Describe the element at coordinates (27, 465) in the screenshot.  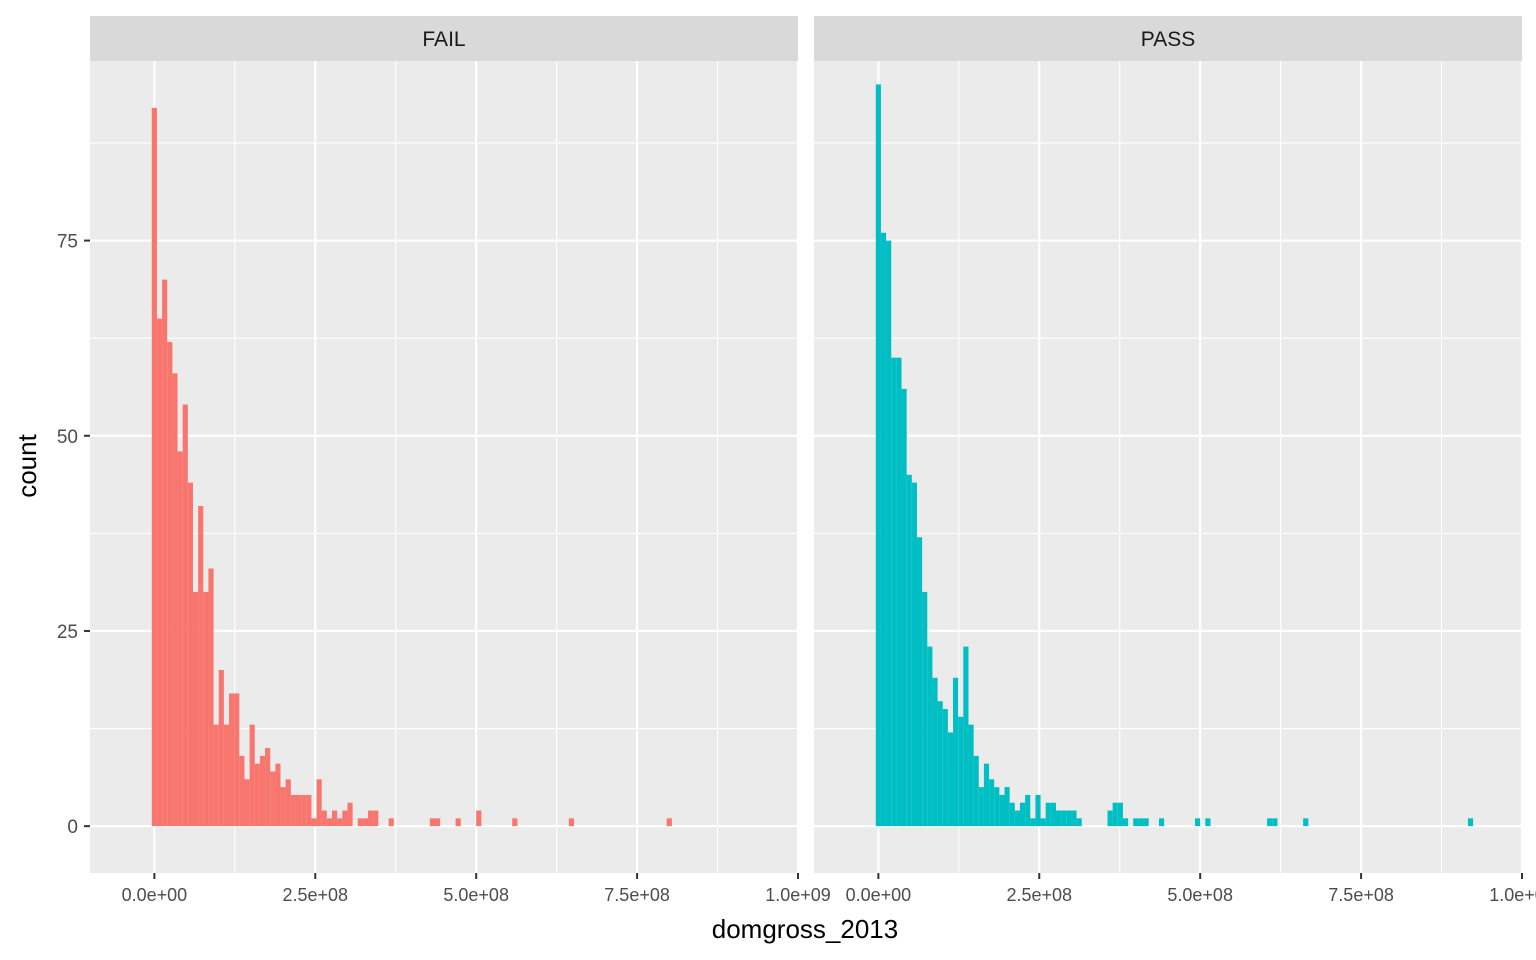
I see `y-axis-title: count` at that location.